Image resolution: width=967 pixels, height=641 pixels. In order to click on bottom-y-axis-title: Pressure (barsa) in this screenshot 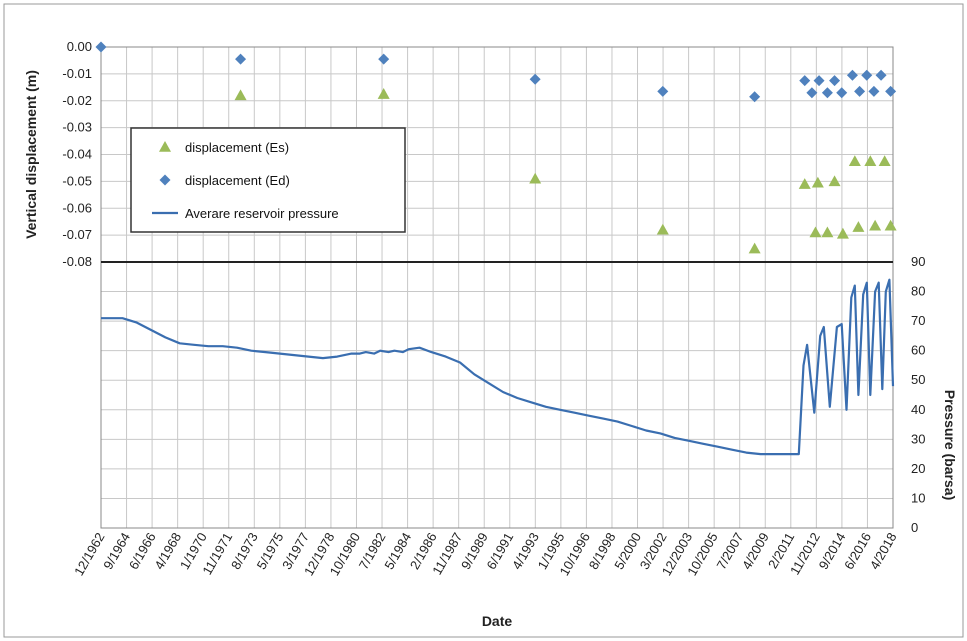, I will do `click(950, 445)`.